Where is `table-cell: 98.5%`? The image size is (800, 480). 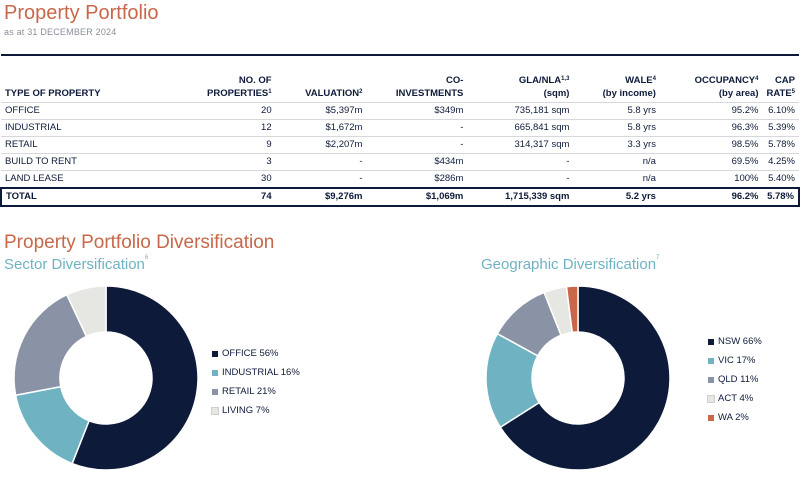
table-cell: 98.5% is located at coordinates (711, 145).